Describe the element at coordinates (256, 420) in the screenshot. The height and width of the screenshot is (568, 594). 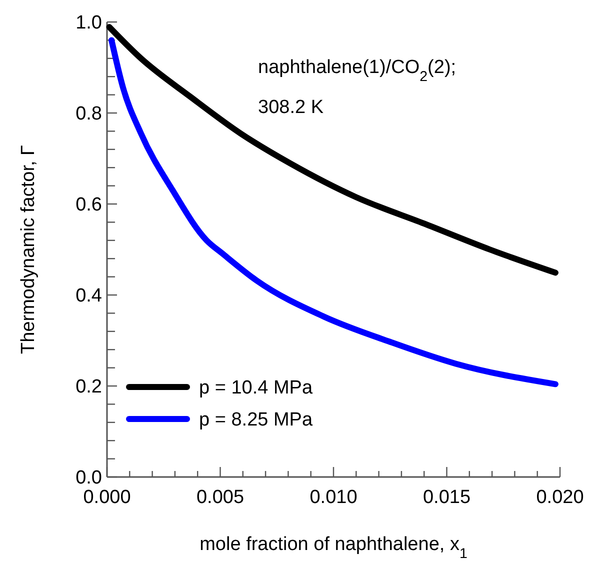
I see `legend-label: p = 8.25 MPa` at that location.